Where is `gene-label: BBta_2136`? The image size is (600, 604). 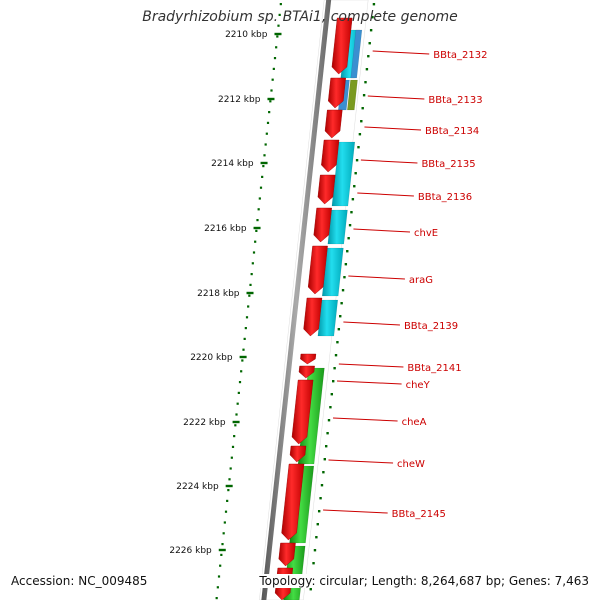
gene-label: BBta_2136 is located at coordinates (445, 197).